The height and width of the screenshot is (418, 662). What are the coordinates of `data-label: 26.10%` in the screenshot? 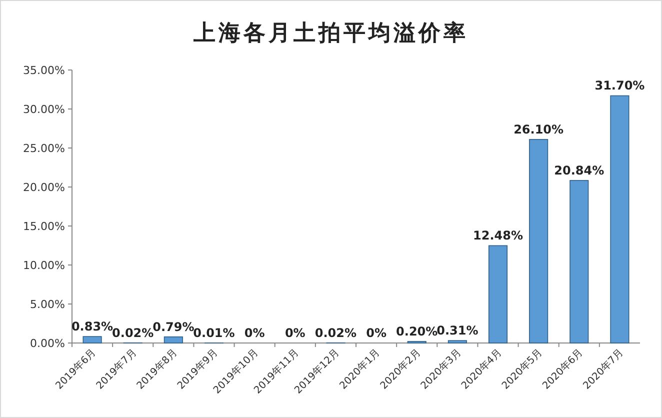 It's located at (539, 129).